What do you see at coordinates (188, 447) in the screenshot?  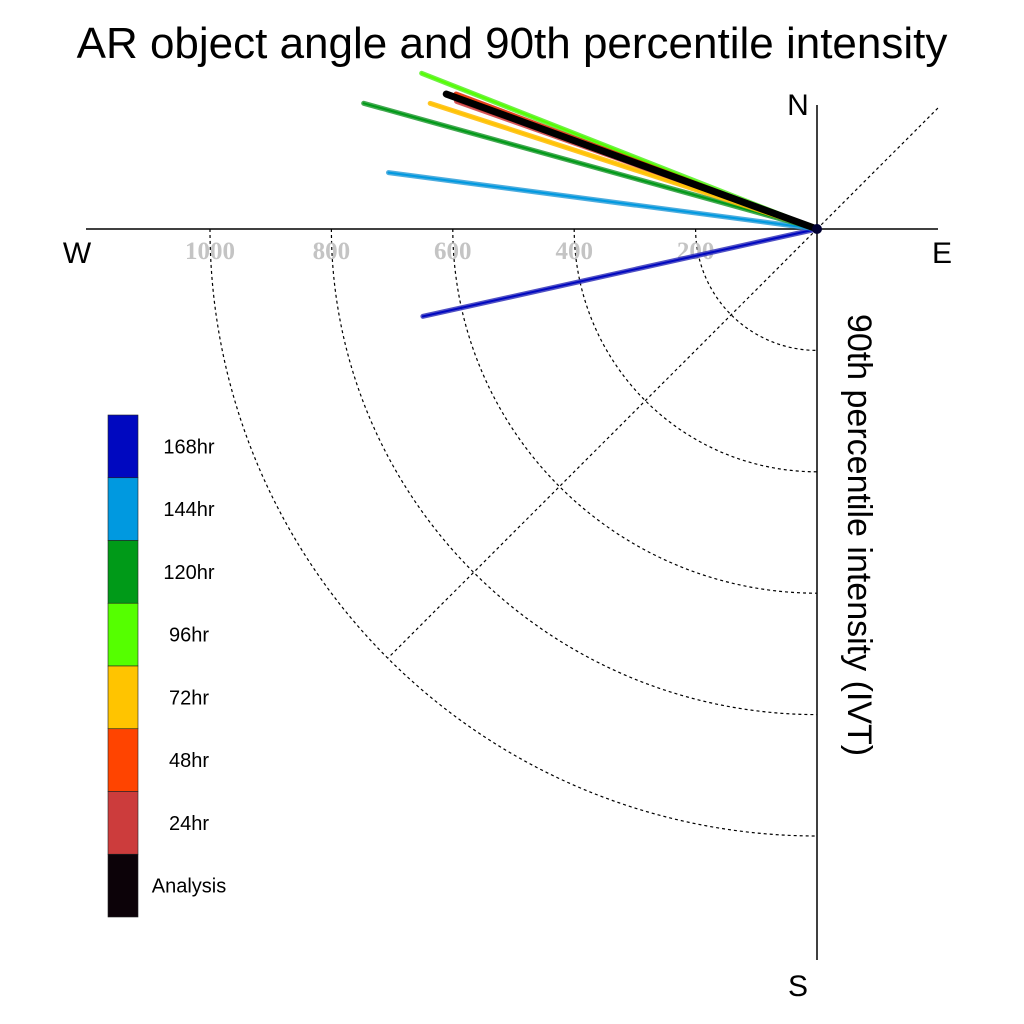 I see `legend-label-168hr: 168hr` at bounding box center [188, 447].